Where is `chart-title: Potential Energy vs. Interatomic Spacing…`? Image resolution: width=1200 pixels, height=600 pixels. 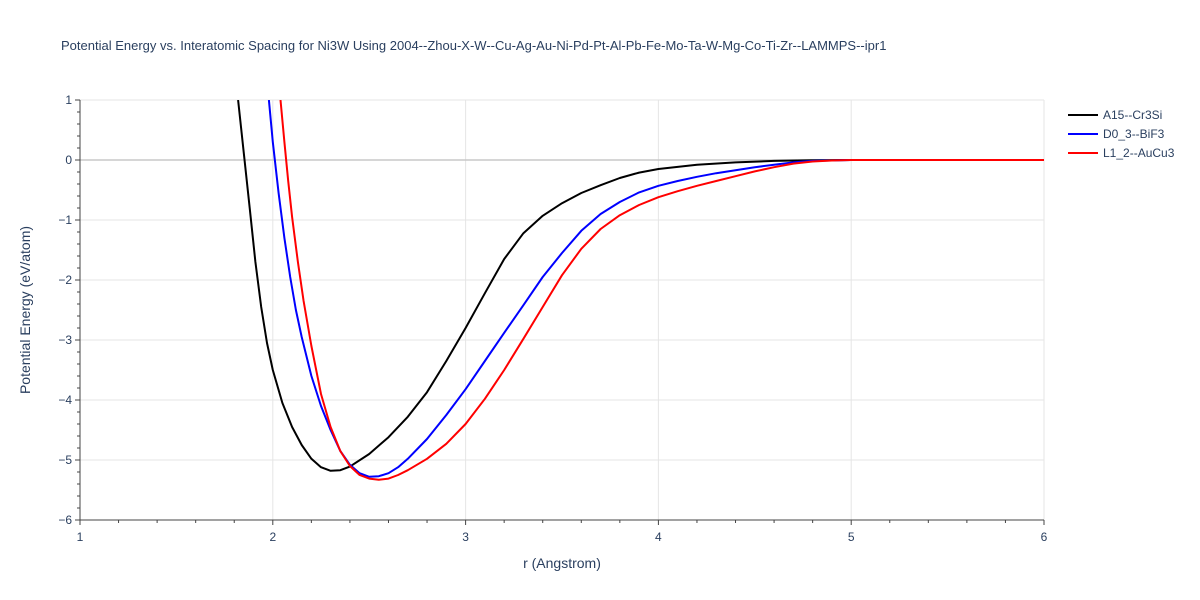
chart-title: Potential Energy vs. Interatomic Spacing… is located at coordinates (473, 45).